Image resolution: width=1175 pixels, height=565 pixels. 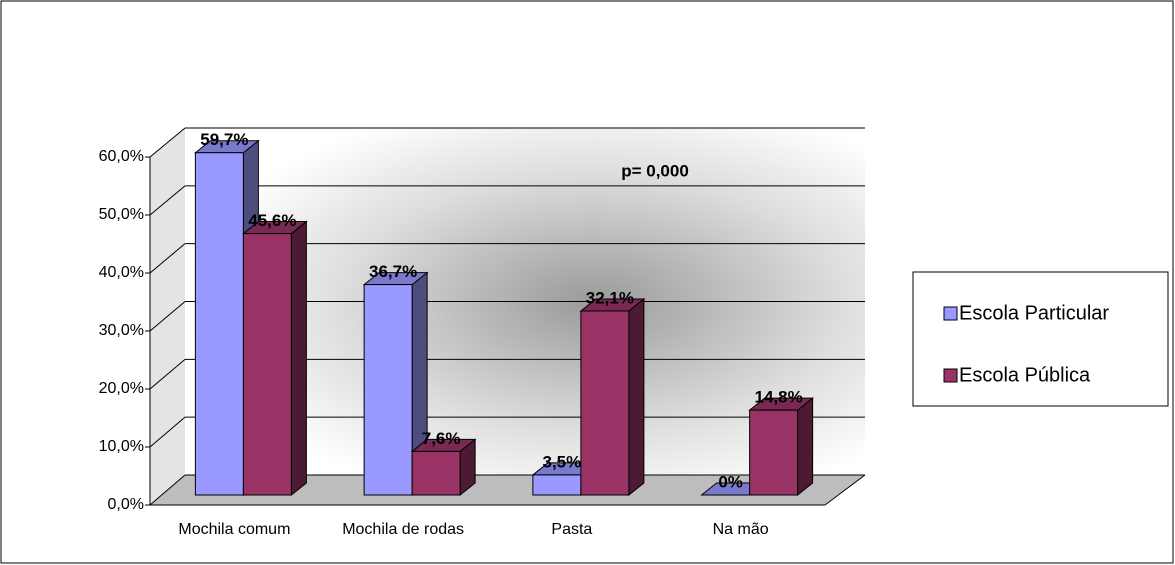 I want to click on value-label: 36,7%, so click(x=393, y=271).